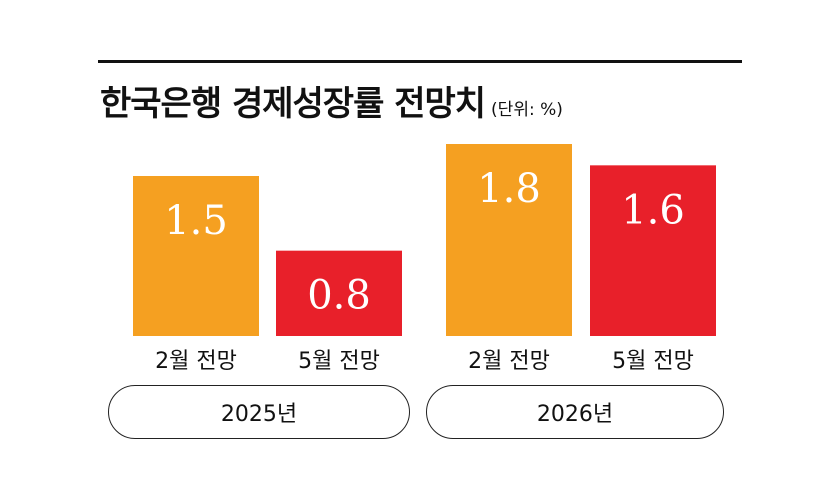 The width and height of the screenshot is (820, 497). I want to click on bar-value-label: 1.5, so click(196, 221).